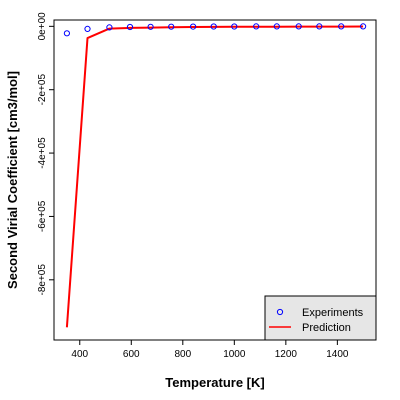 This screenshot has width=400, height=400. I want to click on legend-marker-experiments, so click(280, 312).